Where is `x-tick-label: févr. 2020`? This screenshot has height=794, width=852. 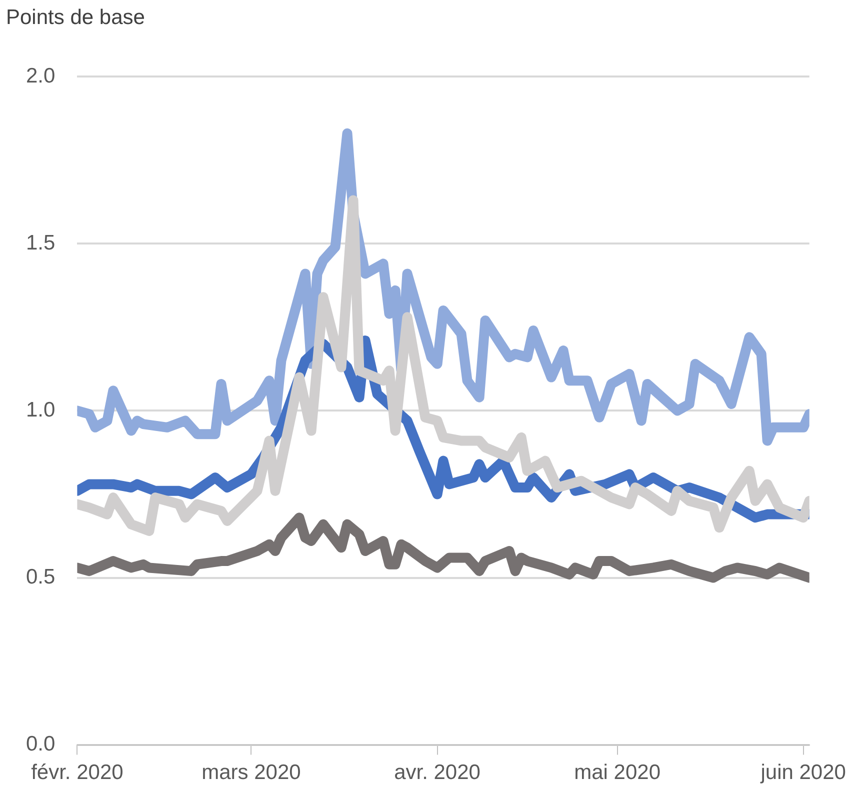
x-tick-label: févr. 2020 is located at coordinates (77, 772).